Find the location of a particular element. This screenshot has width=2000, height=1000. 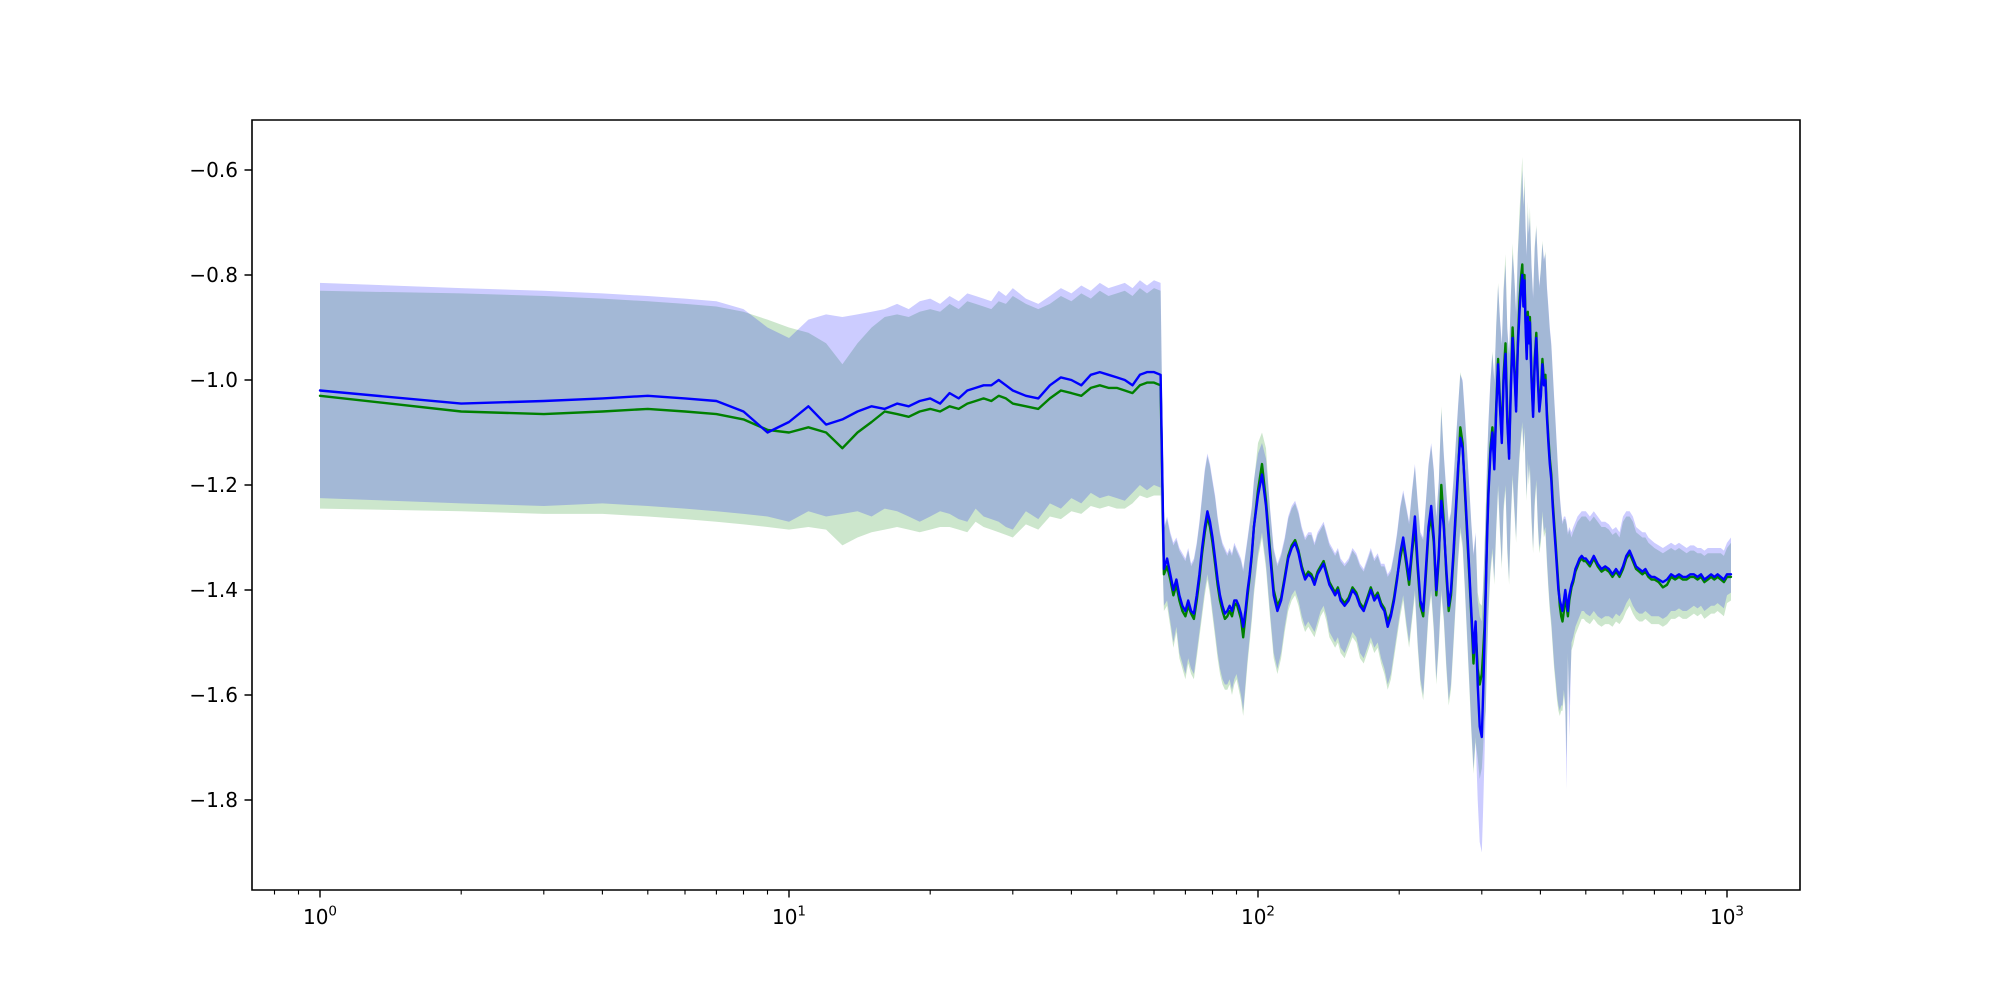

x-tick-label: 10³ is located at coordinates (1727, 917).